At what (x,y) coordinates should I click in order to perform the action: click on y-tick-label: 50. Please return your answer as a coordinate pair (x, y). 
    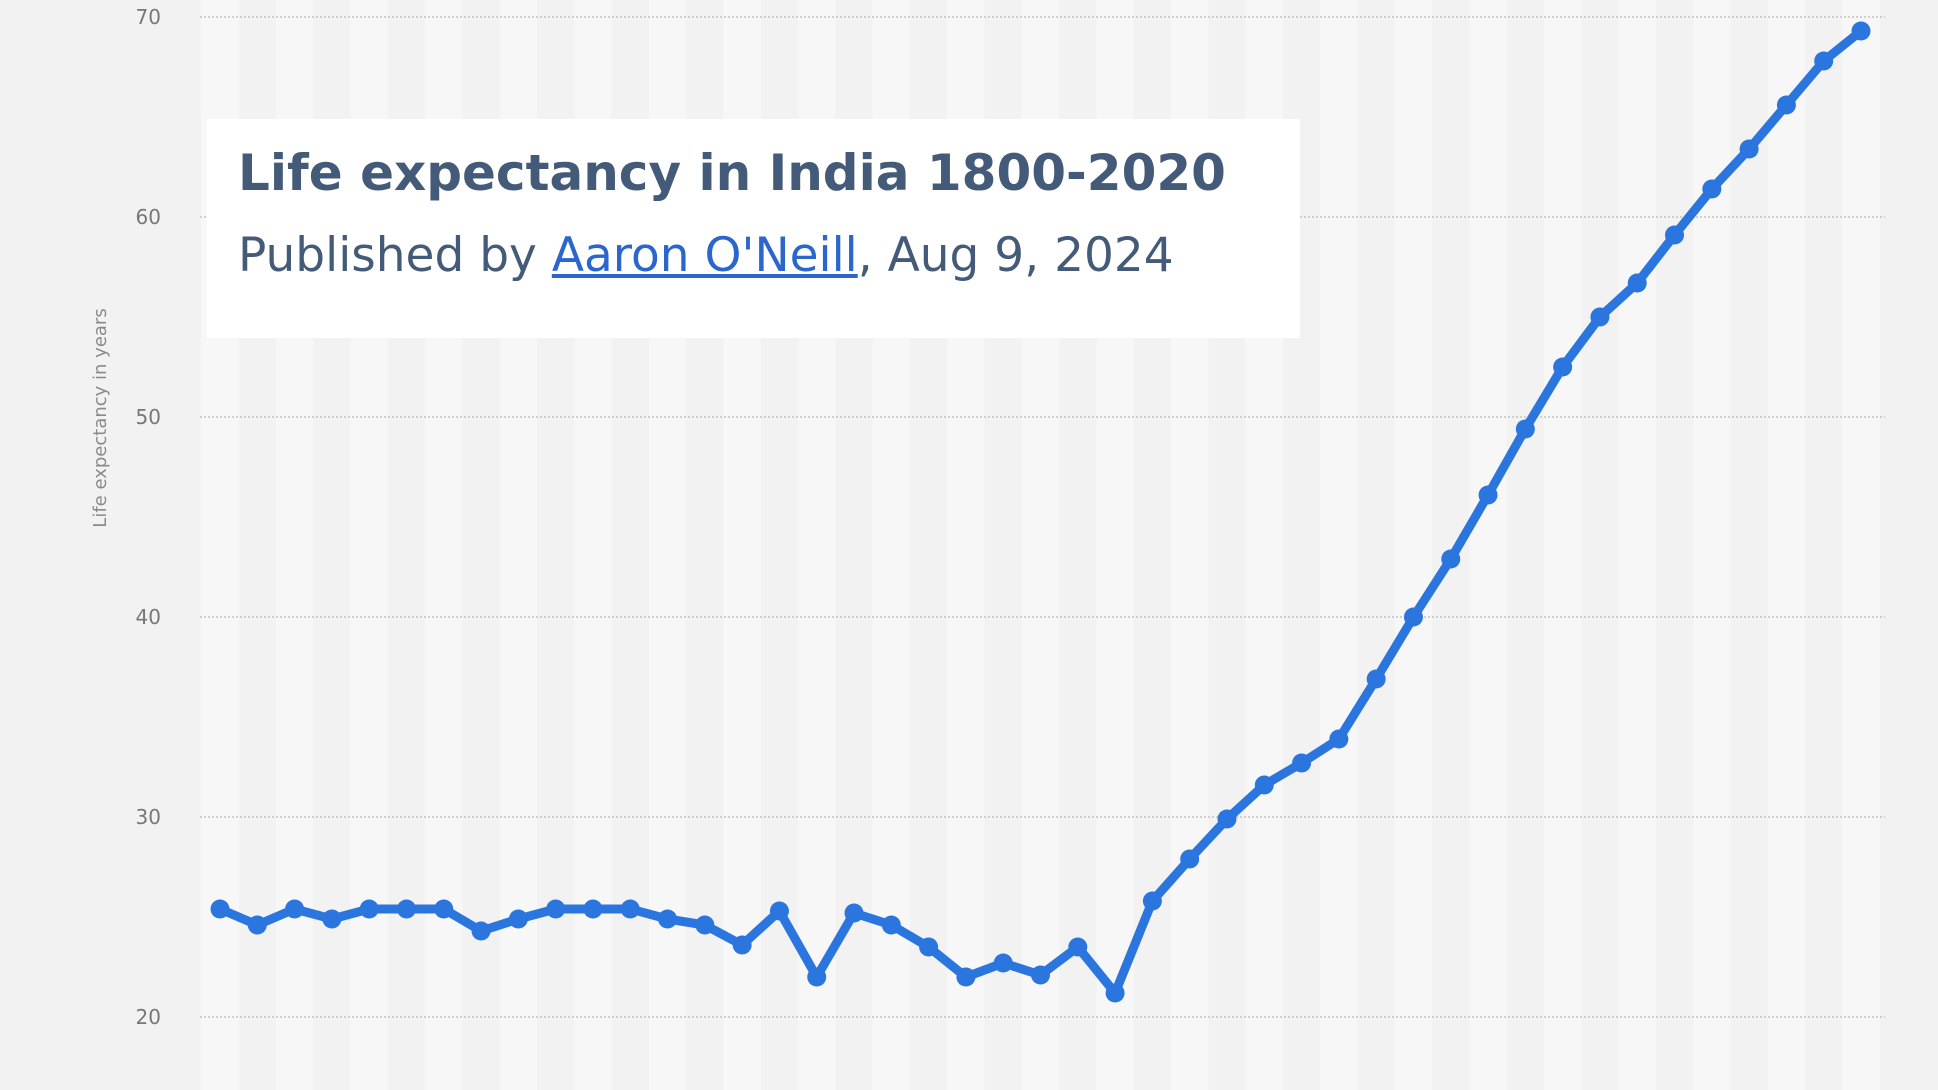
    Looking at the image, I should click on (148, 417).